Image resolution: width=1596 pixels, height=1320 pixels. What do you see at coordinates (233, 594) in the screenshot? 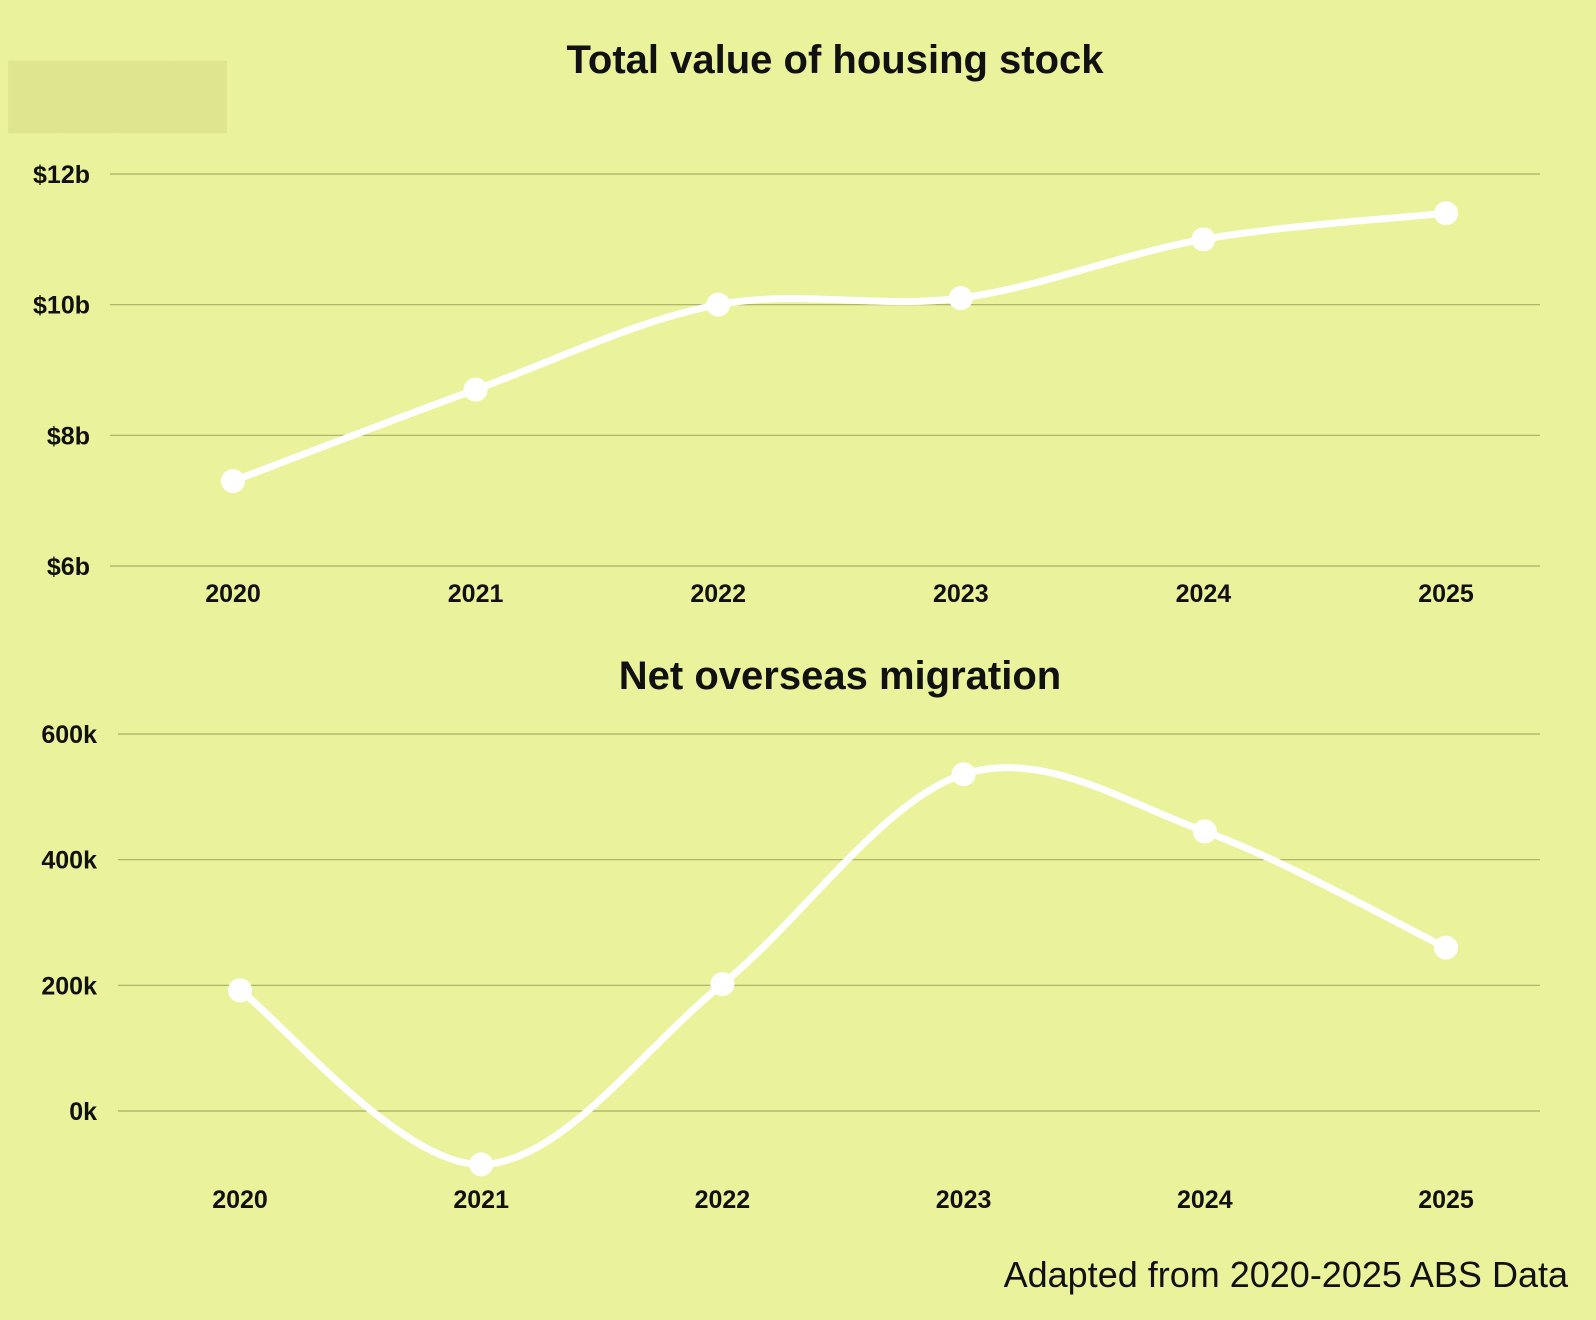
I see `housing-stock-x-tick-label: 2020` at bounding box center [233, 594].